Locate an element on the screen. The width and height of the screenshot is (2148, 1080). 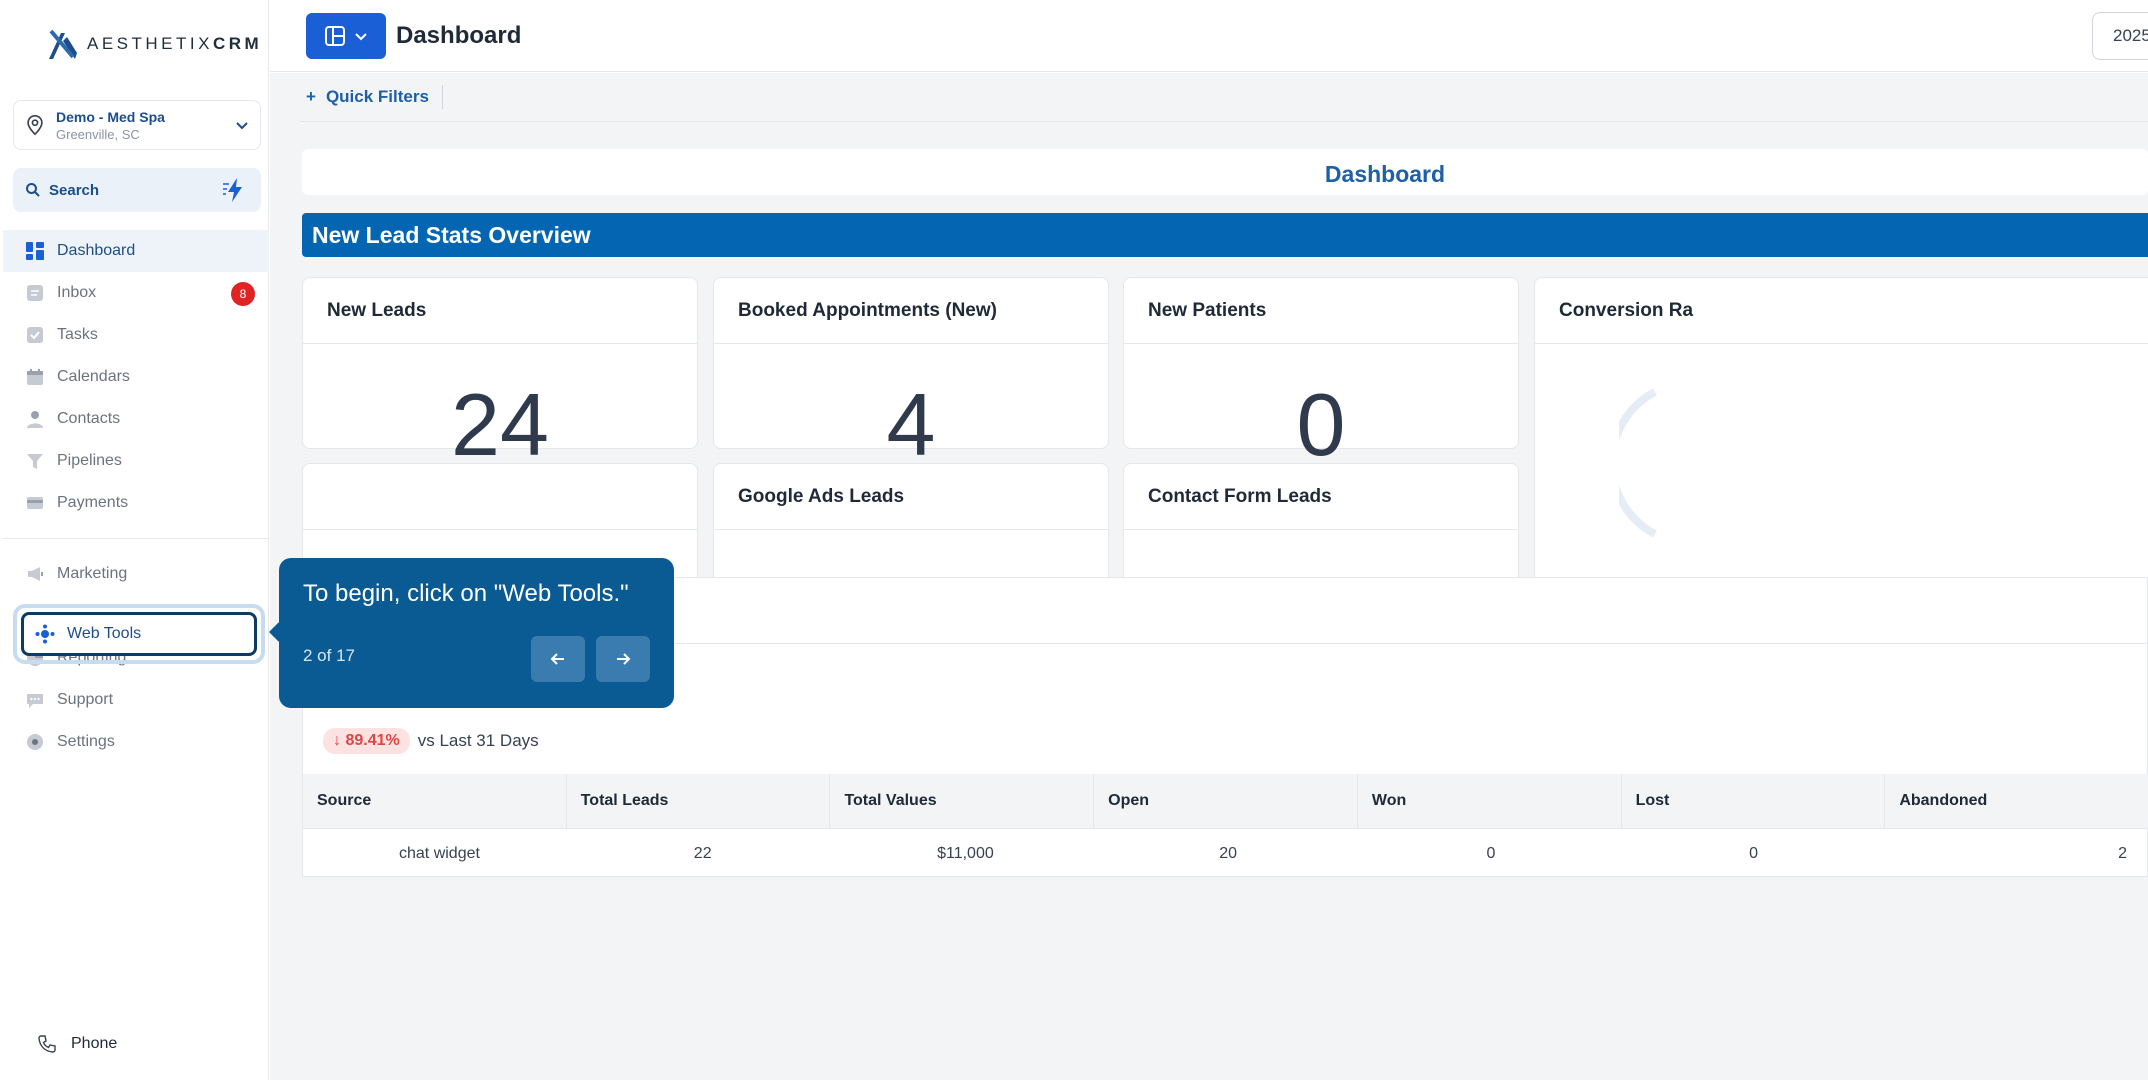
brand-logo: AESTHETIXCRM is located at coordinates (154, 44).